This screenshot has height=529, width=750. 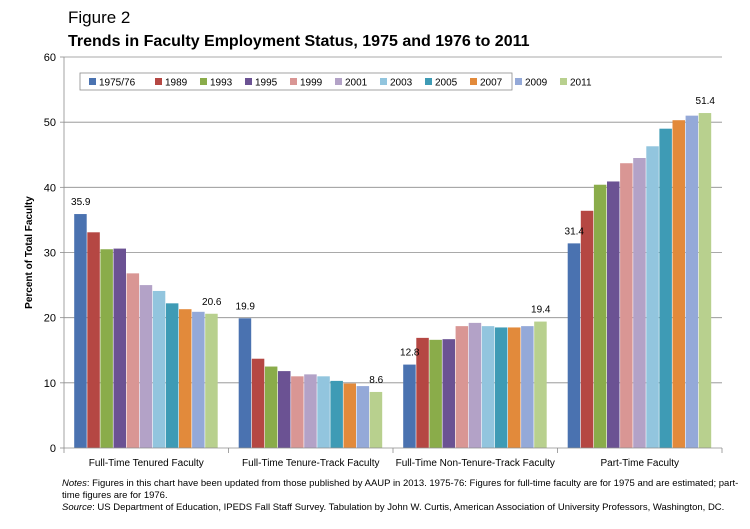 What do you see at coordinates (446, 83) in the screenshot?
I see `legend-label-2005: 2005` at bounding box center [446, 83].